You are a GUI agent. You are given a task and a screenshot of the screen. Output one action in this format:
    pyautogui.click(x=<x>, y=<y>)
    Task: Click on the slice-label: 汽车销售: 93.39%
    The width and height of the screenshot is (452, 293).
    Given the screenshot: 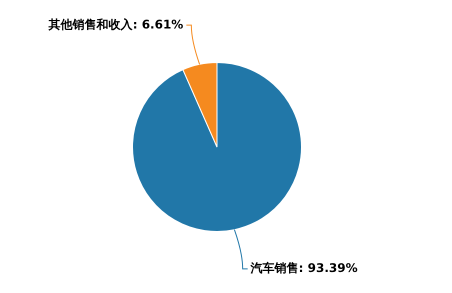 What is the action you would take?
    pyautogui.click(x=304, y=267)
    